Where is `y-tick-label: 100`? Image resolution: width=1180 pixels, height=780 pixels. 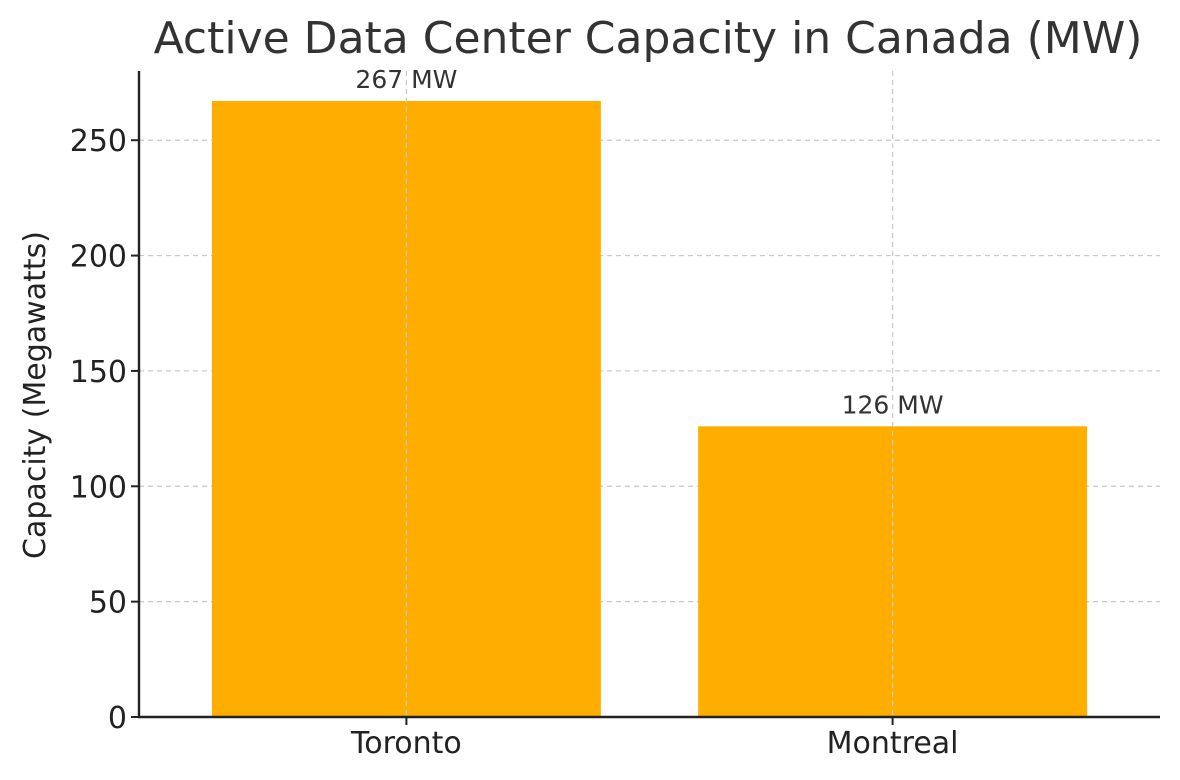 y-tick-label: 100 is located at coordinates (98, 487).